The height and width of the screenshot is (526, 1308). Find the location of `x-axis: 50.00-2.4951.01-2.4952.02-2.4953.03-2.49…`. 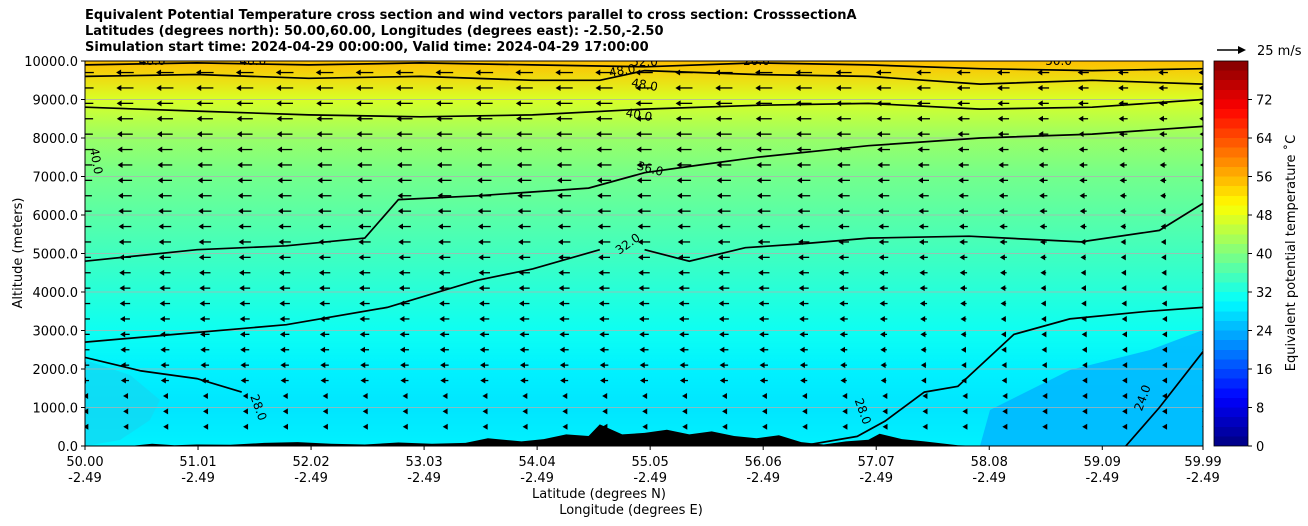

x-axis: 50.00-2.4951.01-2.4952.02-2.4953.03-2.49… is located at coordinates (644, 466).